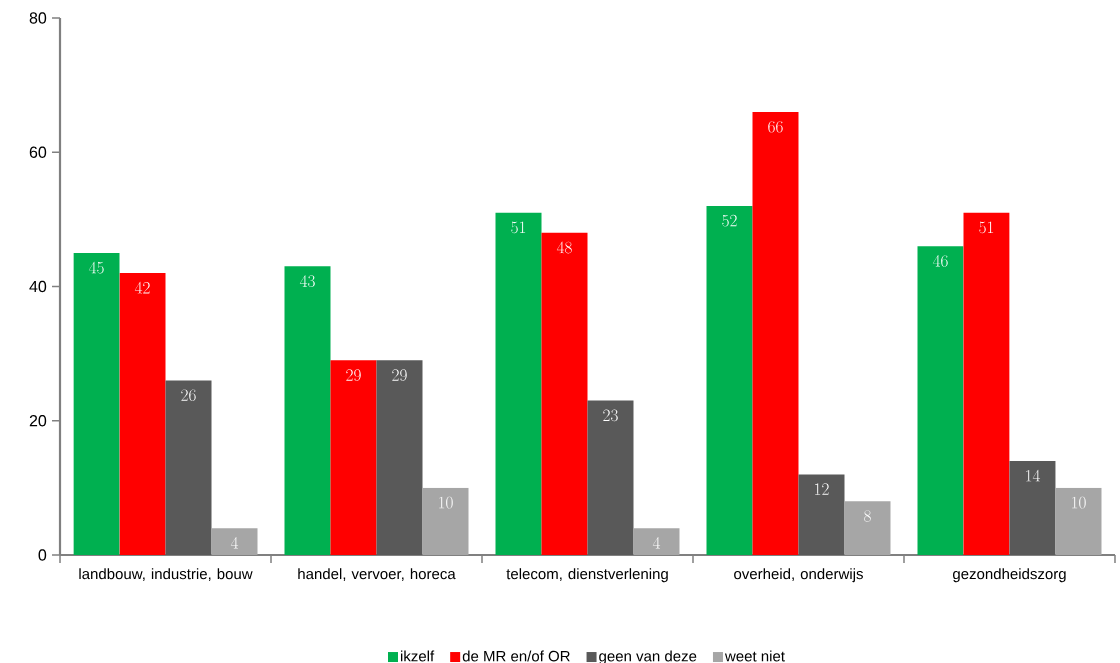  Describe the element at coordinates (610, 415) in the screenshot. I see `data-label: 23` at that location.